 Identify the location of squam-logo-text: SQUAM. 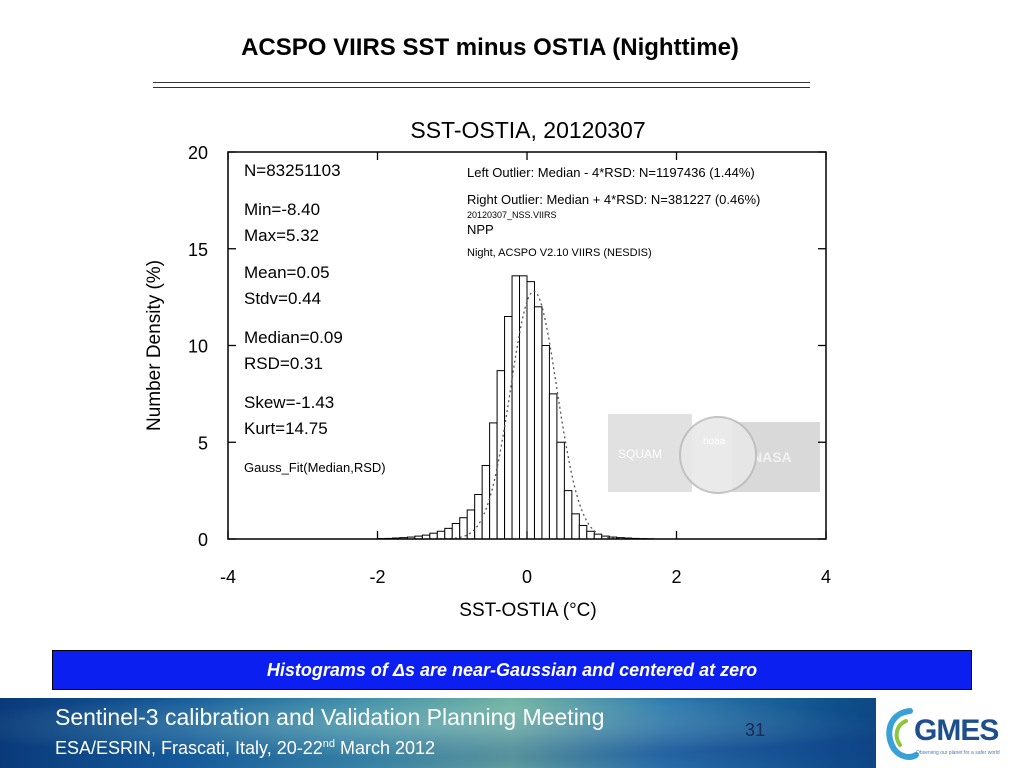
(640, 454).